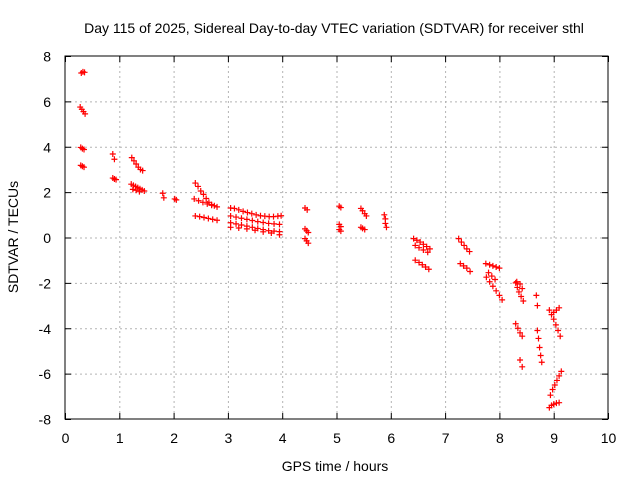  What do you see at coordinates (283, 438) in the screenshot?
I see `x-tick-label: 4` at bounding box center [283, 438].